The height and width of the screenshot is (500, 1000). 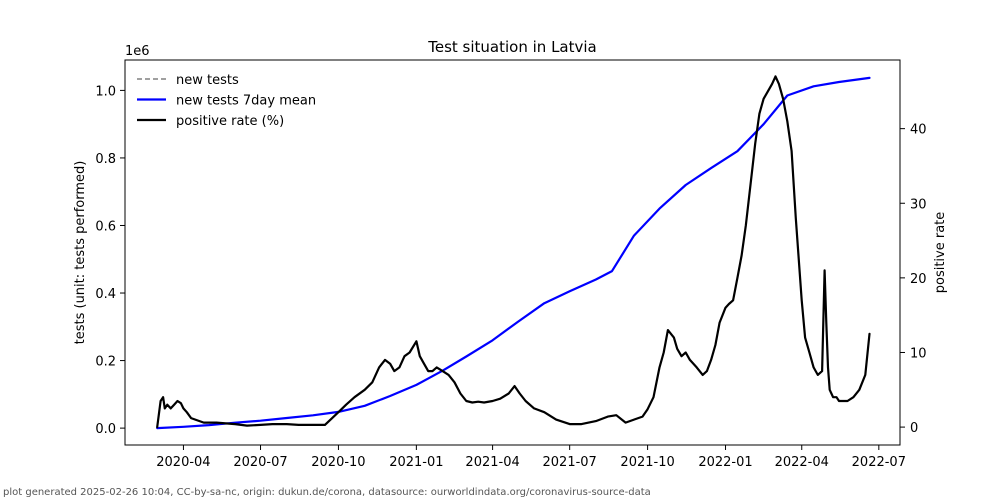 What do you see at coordinates (338, 462) in the screenshot?
I see `x-tick-label: 2020-10` at bounding box center [338, 462].